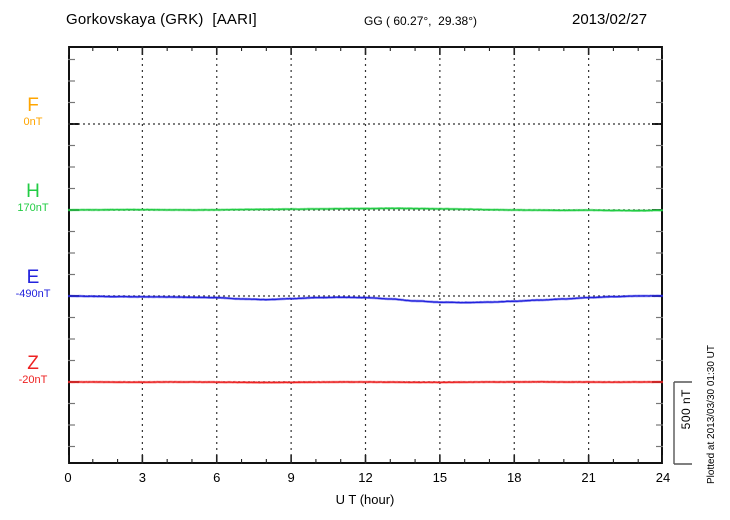  Describe the element at coordinates (68, 477) in the screenshot. I see `x-tick-label-0: 0` at that location.